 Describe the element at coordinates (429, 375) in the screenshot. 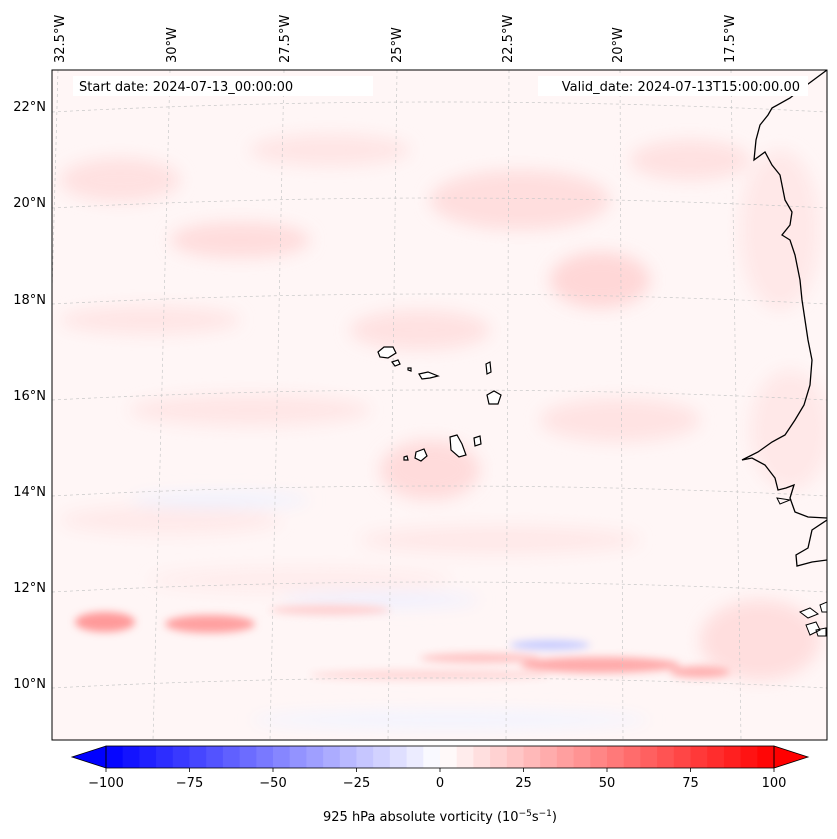

I see `island-sao-nicolau` at that location.